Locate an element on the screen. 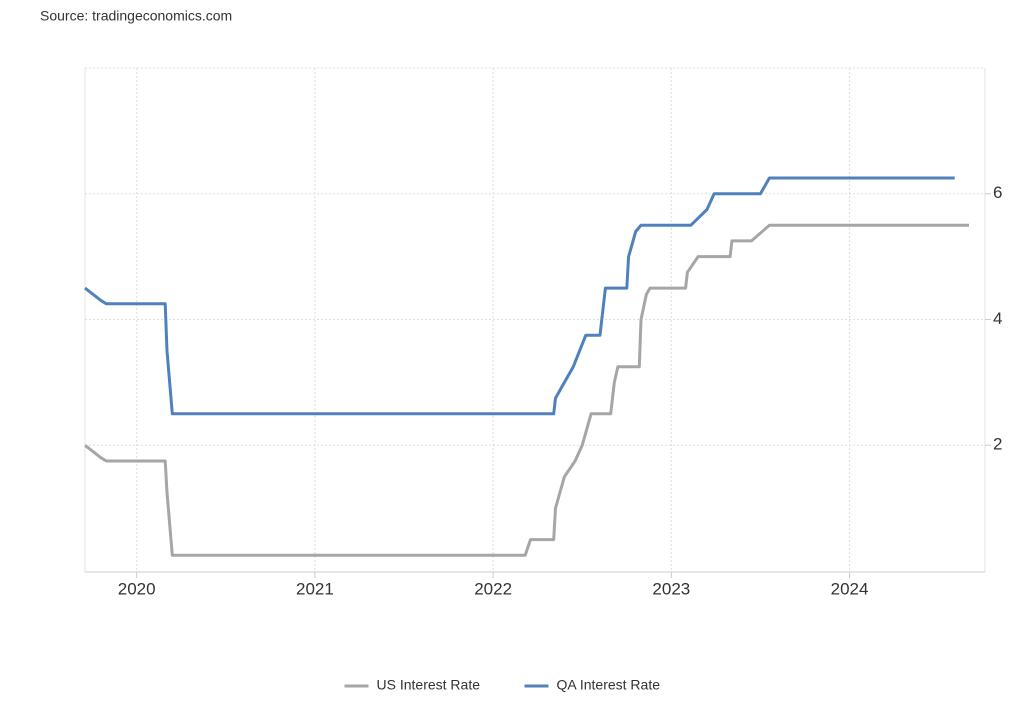 This screenshot has width=1024, height=705. x-tick-label: 2022 is located at coordinates (493, 588).